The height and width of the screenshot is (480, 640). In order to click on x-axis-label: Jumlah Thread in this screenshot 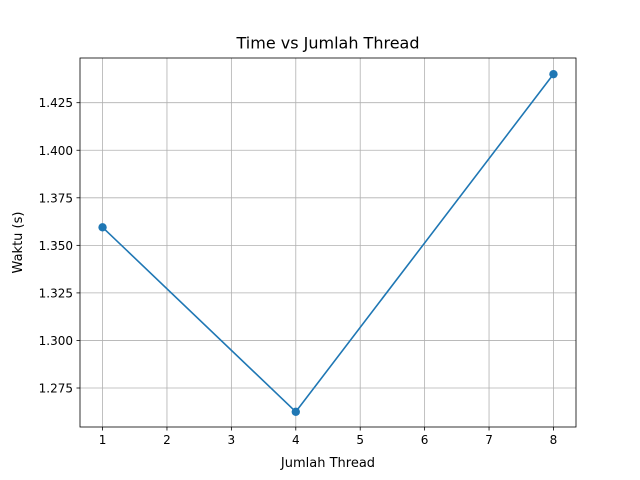, I will do `click(327, 463)`.